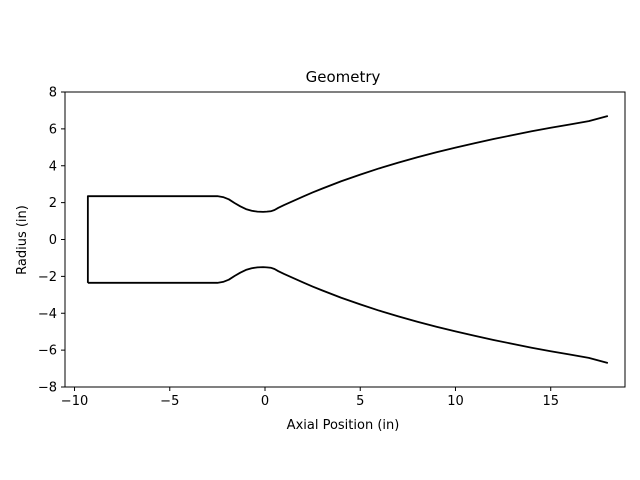 The width and height of the screenshot is (640, 480). Describe the element at coordinates (47, 351) in the screenshot. I see `y-tick-label: −6` at that location.